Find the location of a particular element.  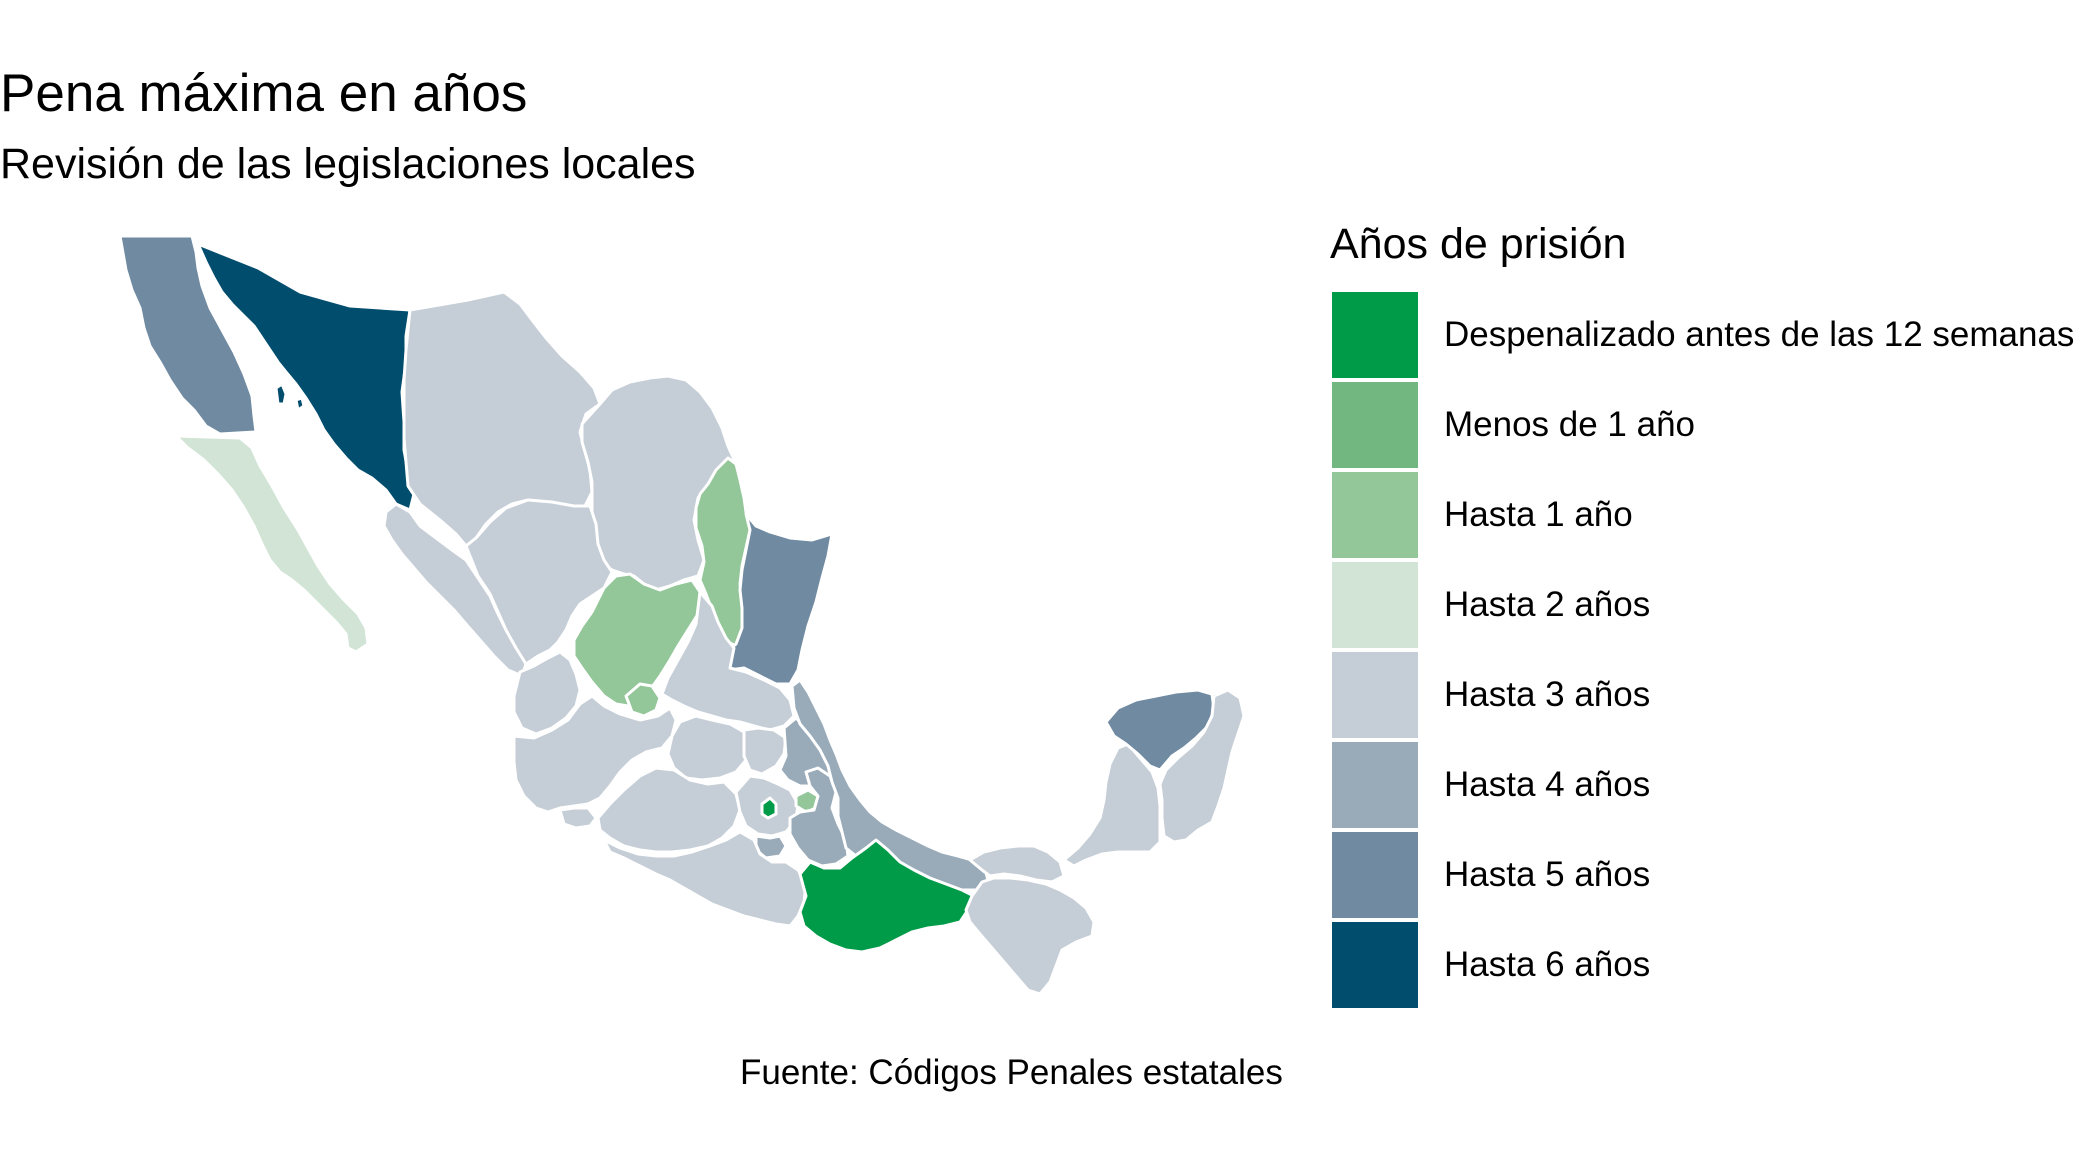

legend-item: Despenalizado antes de las 12 semanas is located at coordinates (1714, 335).